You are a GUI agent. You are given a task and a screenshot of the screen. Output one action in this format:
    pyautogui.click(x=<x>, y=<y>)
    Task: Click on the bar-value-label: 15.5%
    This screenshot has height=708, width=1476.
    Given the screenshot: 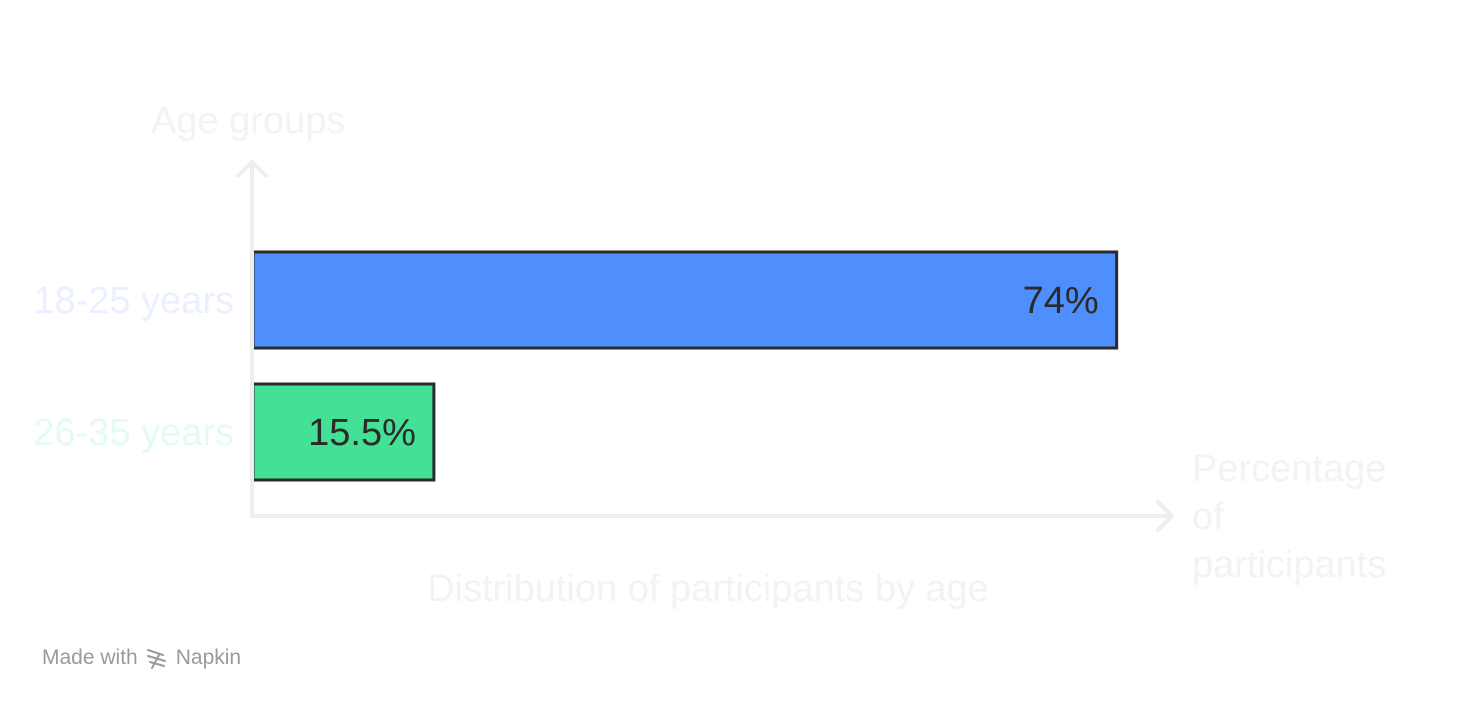 What is the action you would take?
    pyautogui.click(x=362, y=433)
    